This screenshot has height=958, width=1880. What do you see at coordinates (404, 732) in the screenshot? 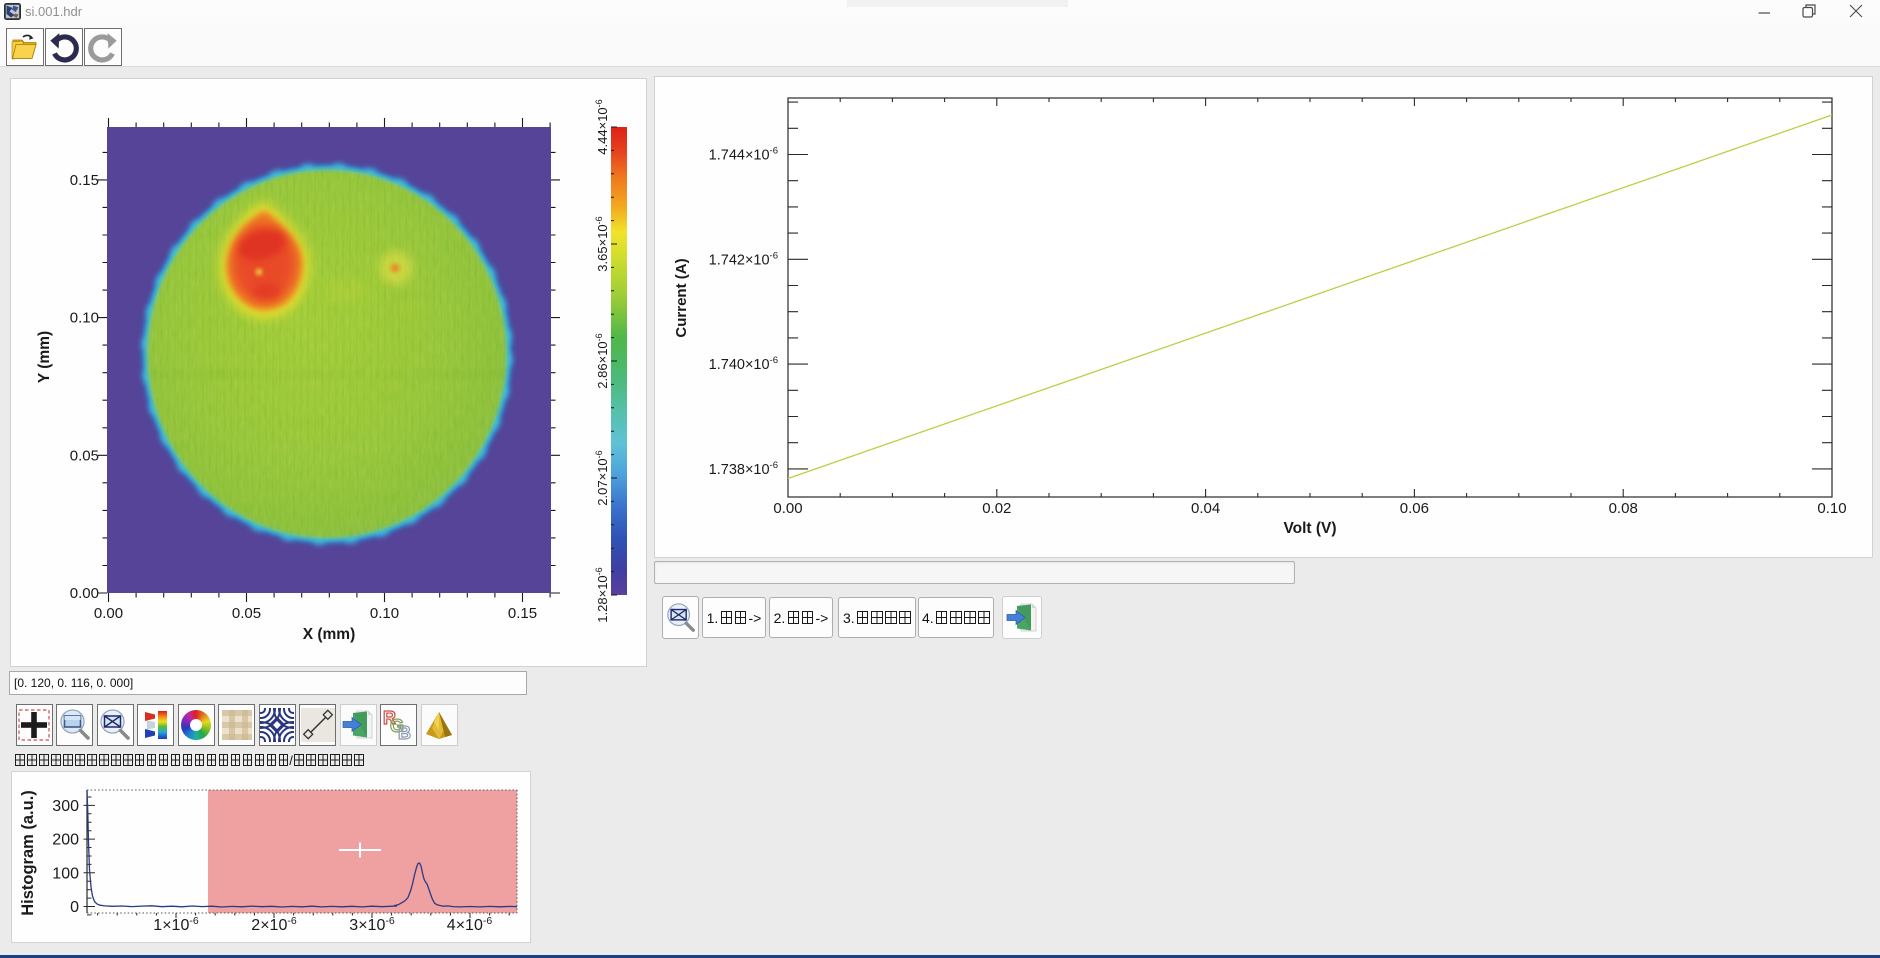
I see `svg-text: B` at bounding box center [404, 732].